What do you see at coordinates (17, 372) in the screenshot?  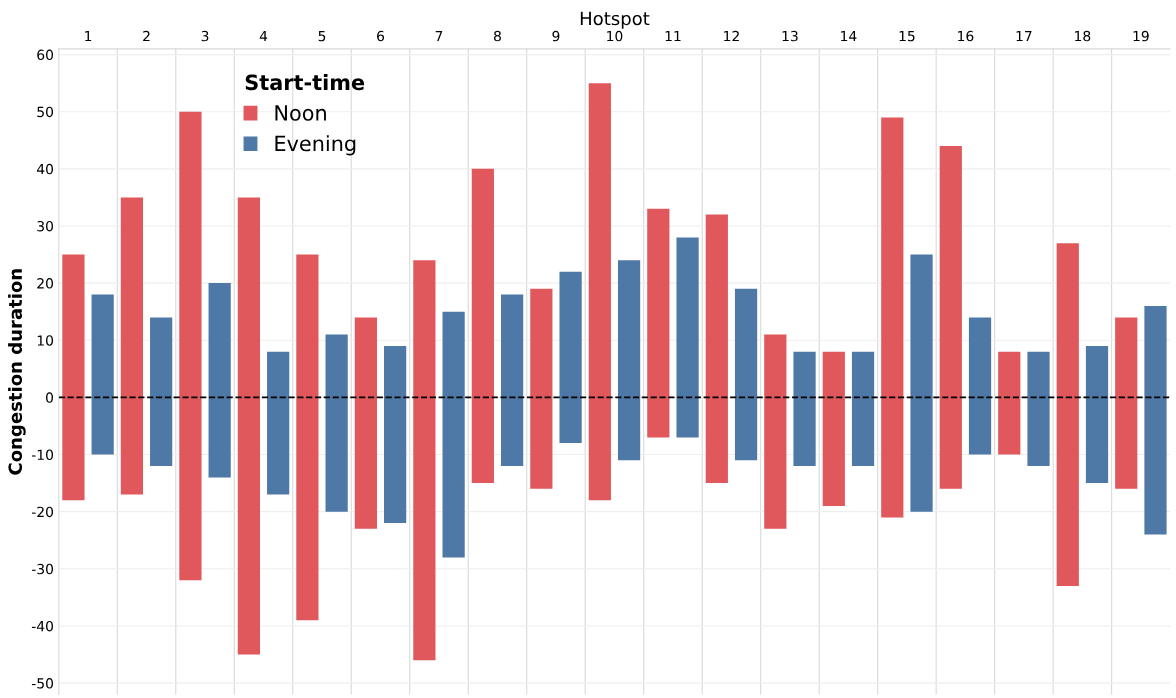 I see `y-axis-title: Congestion duration` at bounding box center [17, 372].